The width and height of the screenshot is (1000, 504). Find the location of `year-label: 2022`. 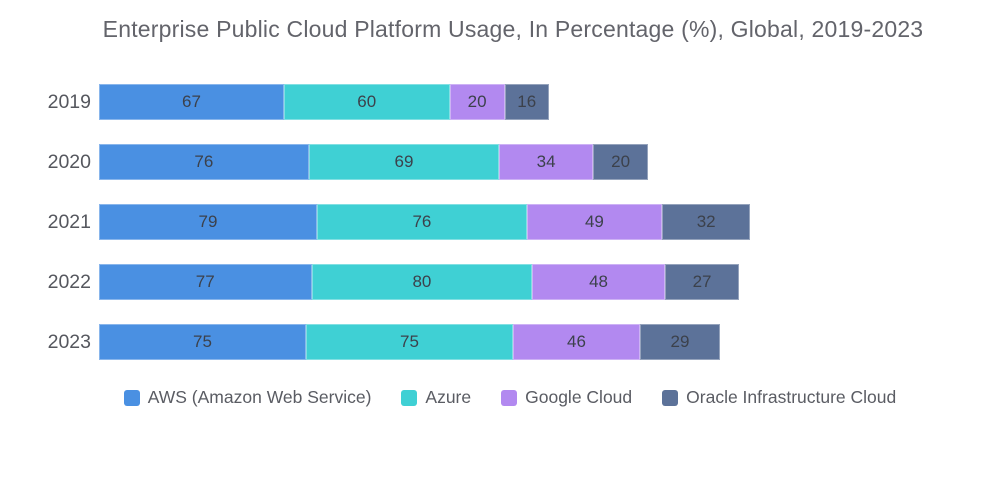

year-label: 2022 is located at coordinates (69, 281).